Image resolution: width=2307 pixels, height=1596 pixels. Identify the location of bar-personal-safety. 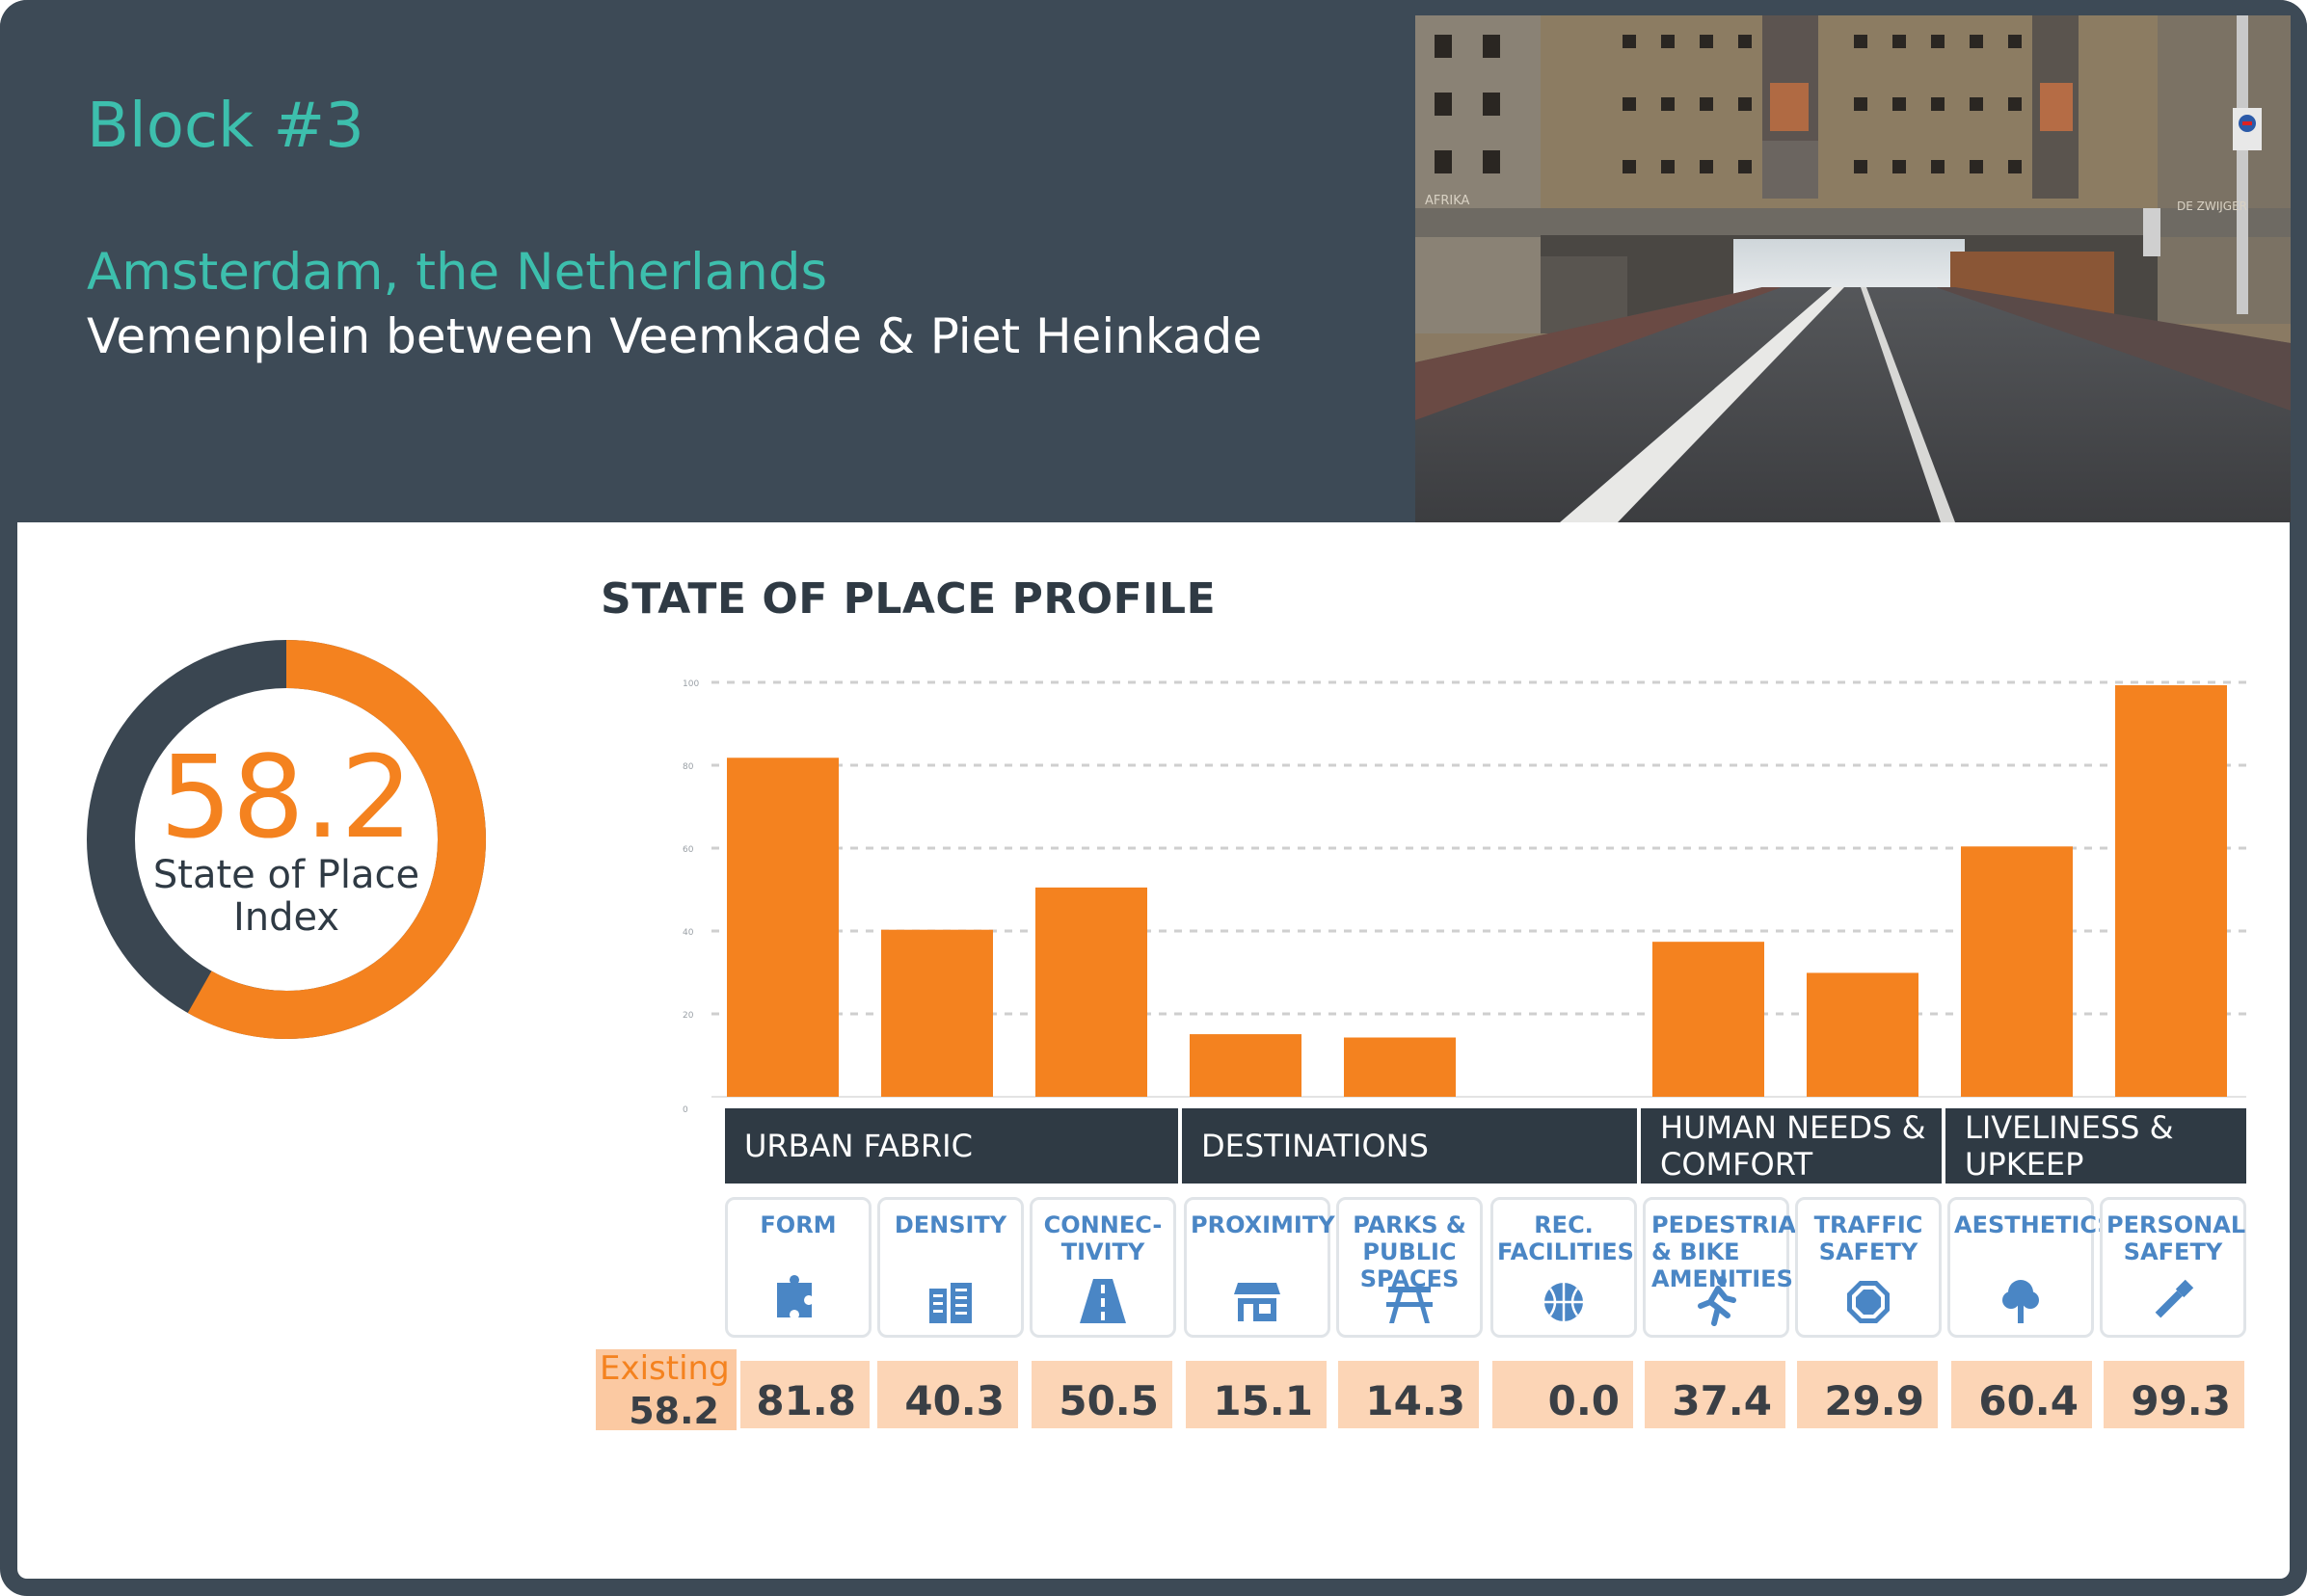
(2171, 891).